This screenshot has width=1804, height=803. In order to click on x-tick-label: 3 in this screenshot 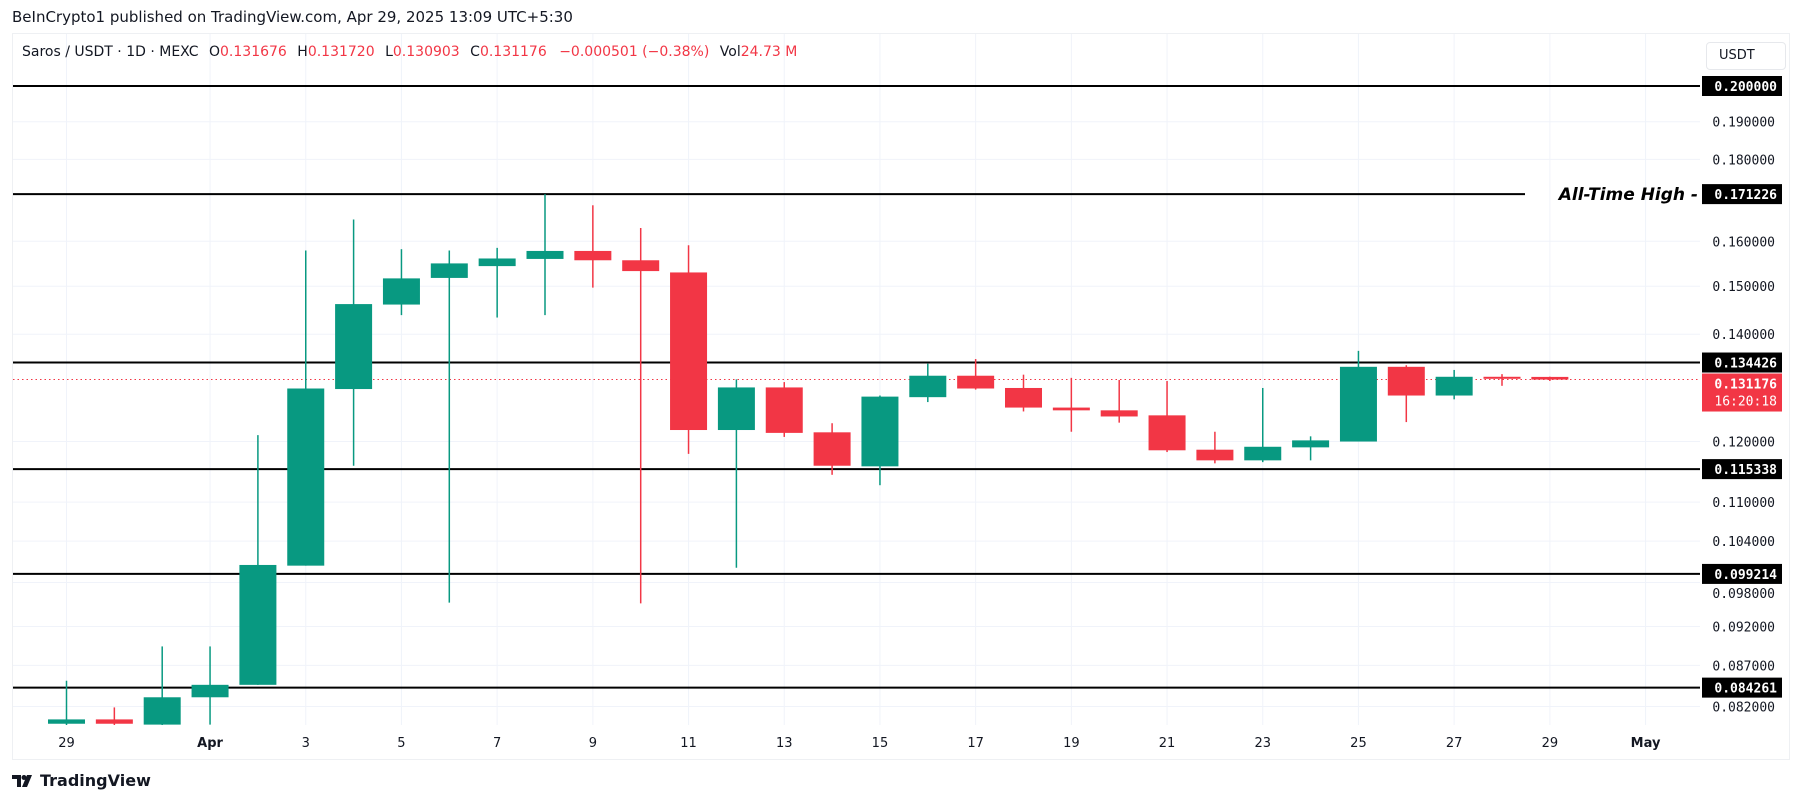, I will do `click(306, 743)`.